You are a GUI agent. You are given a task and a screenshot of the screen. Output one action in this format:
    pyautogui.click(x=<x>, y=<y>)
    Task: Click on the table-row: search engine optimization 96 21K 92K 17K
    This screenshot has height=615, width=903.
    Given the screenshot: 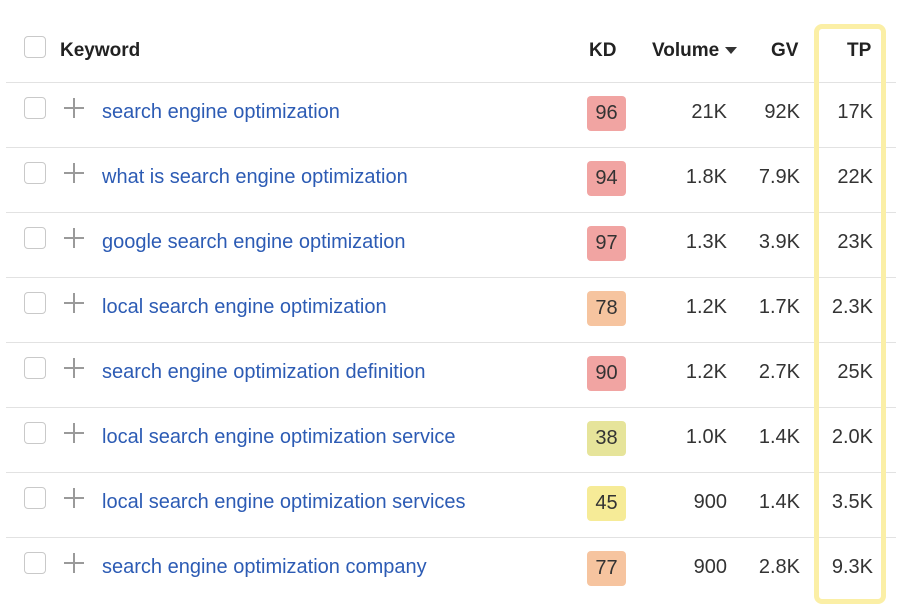 What is the action you would take?
    pyautogui.click(x=451, y=115)
    